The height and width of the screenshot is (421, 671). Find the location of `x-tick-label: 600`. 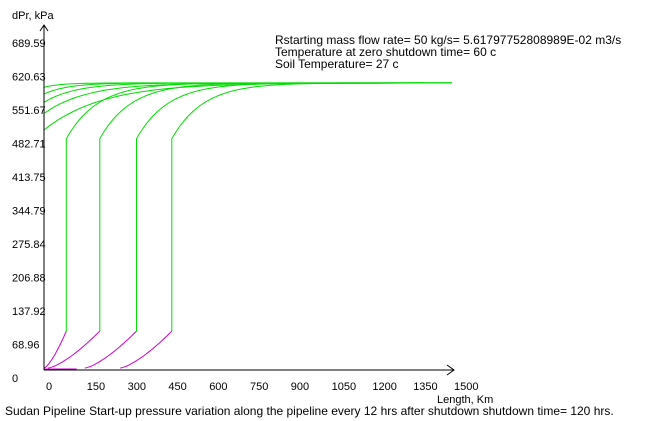

x-tick-label: 600 is located at coordinates (218, 387).